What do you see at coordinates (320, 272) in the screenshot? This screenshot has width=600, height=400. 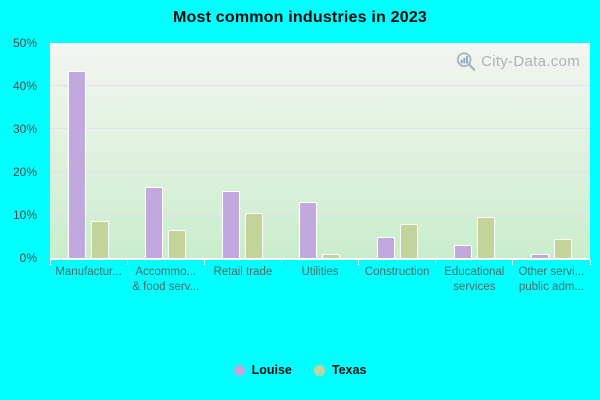 I see `x-axis-label: Utilities` at bounding box center [320, 272].